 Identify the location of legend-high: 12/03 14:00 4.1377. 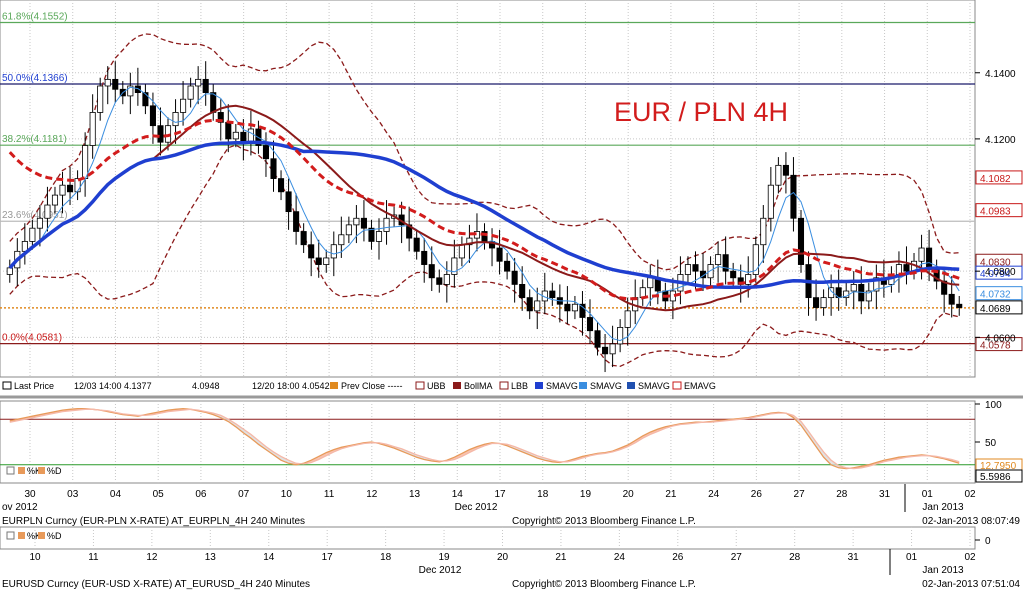
(113, 386).